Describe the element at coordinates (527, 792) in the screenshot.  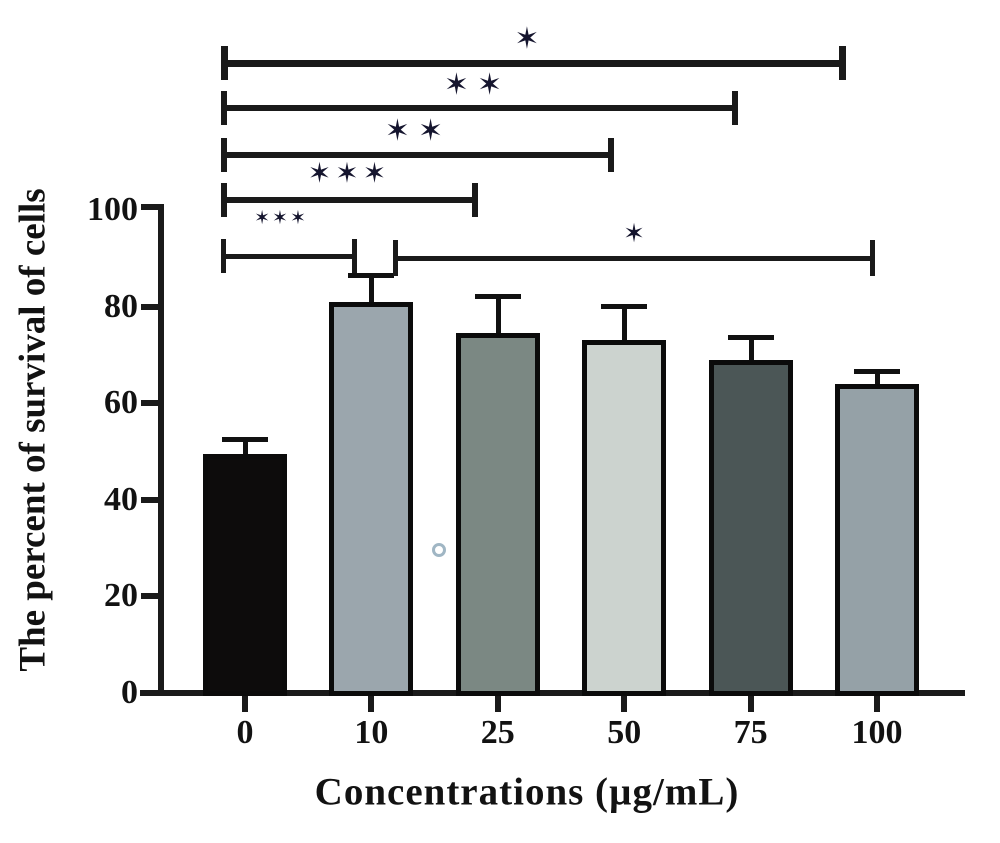
I see `x-axis-title: Concentrations (µg/mL)` at that location.